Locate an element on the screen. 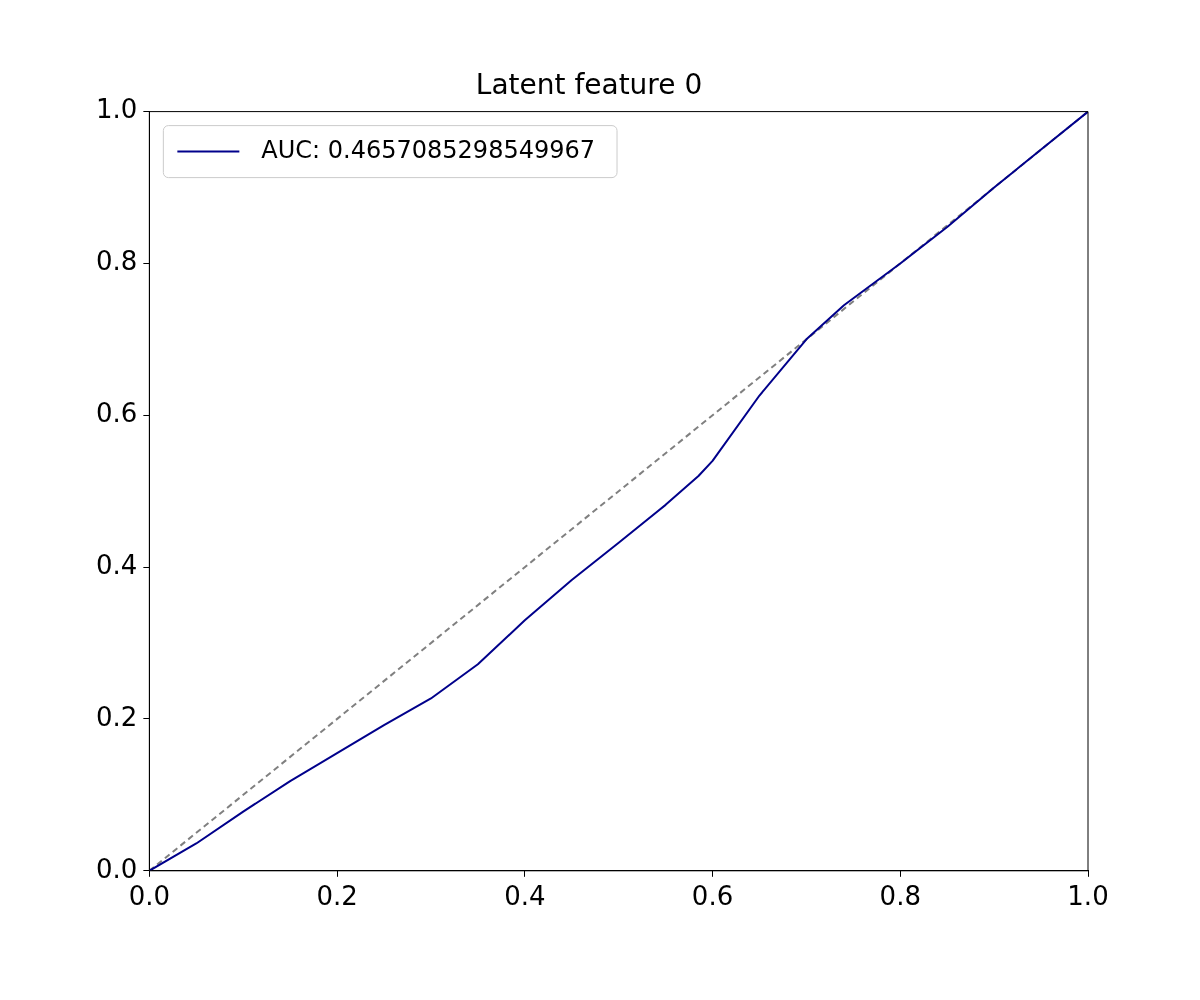  x-tick-label: 1.0 is located at coordinates (1088, 896).